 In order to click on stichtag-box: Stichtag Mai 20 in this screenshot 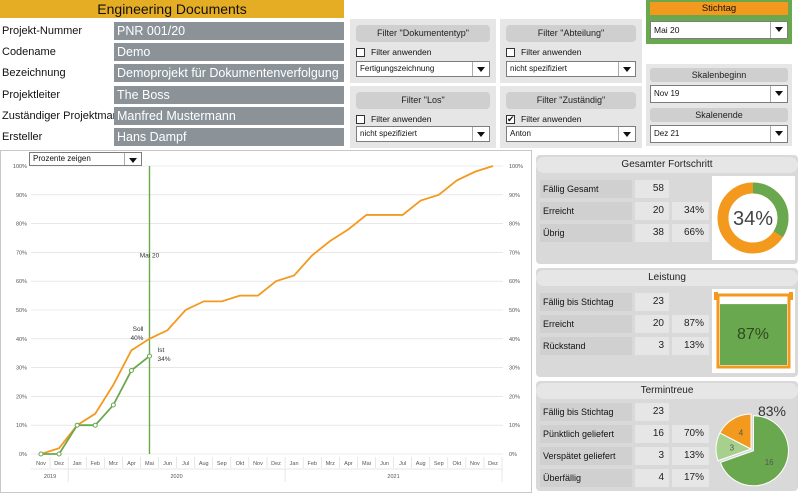, I will do `click(719, 22)`.